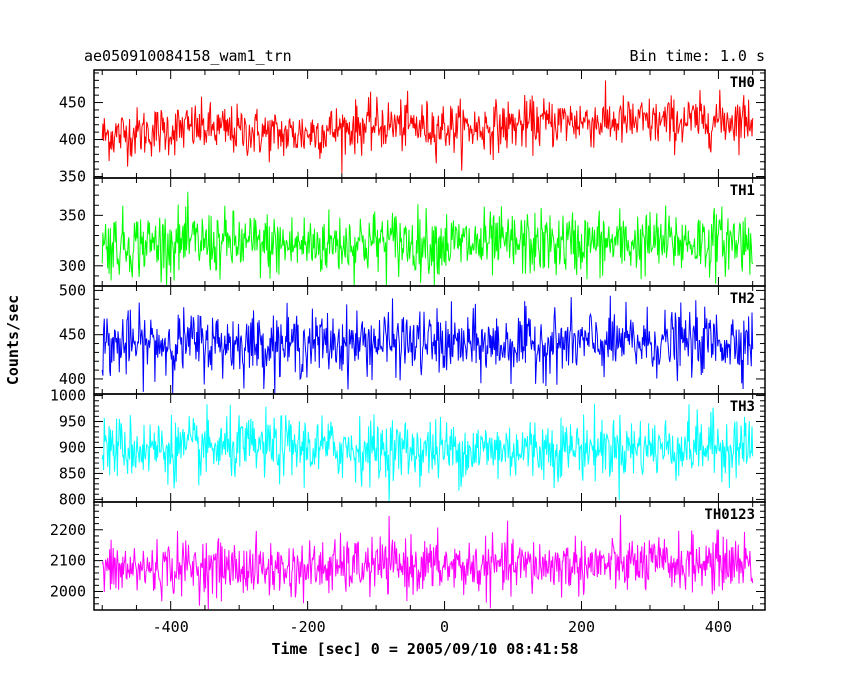 This screenshot has height=680, width=850. What do you see at coordinates (72, 447) in the screenshot?
I see `y-tick-label: 900` at bounding box center [72, 447].